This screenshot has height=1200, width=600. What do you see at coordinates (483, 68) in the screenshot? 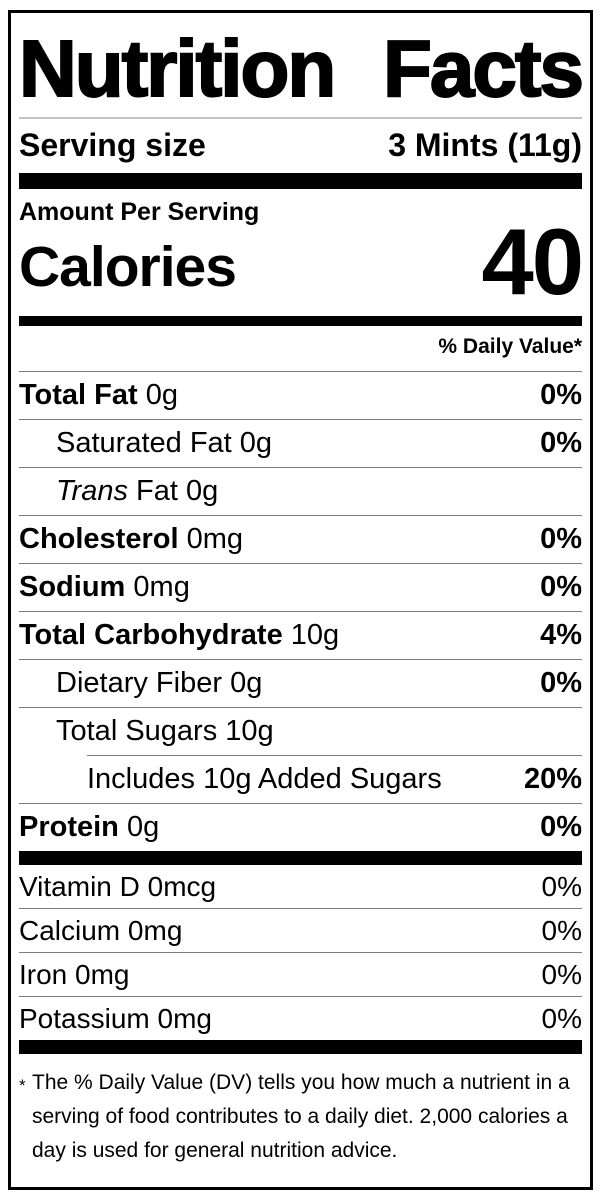
I see `title-word-facts: Facts` at bounding box center [483, 68].